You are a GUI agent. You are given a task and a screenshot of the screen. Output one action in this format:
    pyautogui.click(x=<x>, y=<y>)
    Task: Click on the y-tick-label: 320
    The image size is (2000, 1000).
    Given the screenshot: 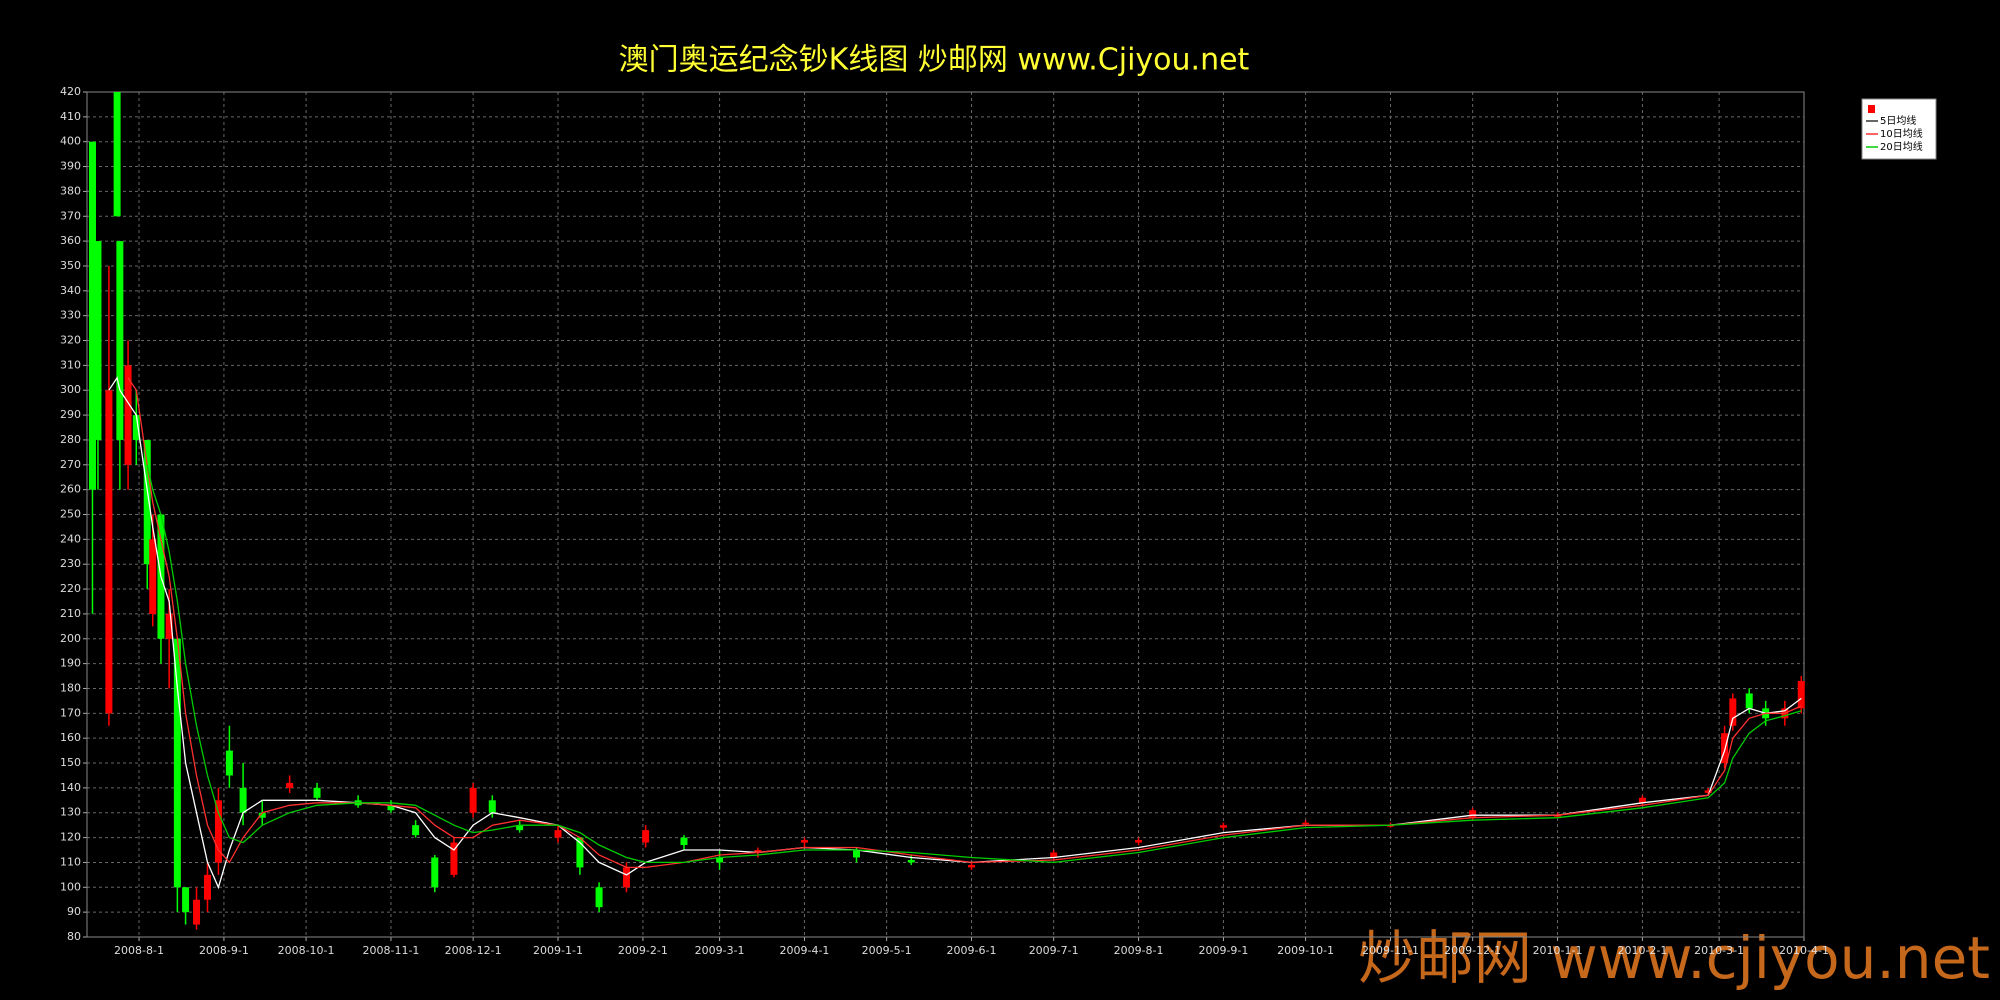 What is the action you would take?
    pyautogui.click(x=70, y=340)
    